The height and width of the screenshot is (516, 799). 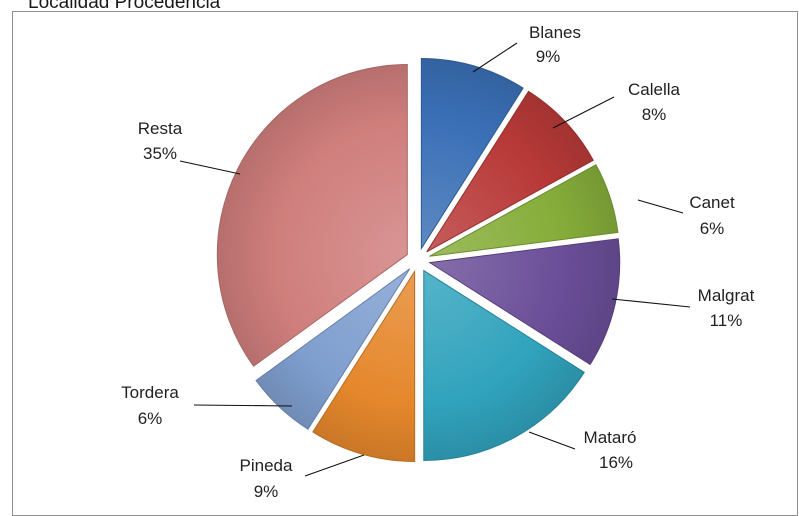 What do you see at coordinates (243, 405) in the screenshot?
I see `leader-line-tordera` at bounding box center [243, 405].